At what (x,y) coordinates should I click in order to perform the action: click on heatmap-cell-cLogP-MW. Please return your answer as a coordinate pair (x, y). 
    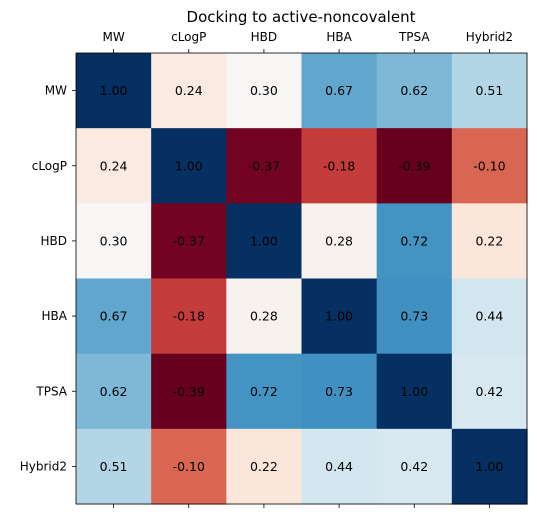
    Looking at the image, I should click on (114, 166).